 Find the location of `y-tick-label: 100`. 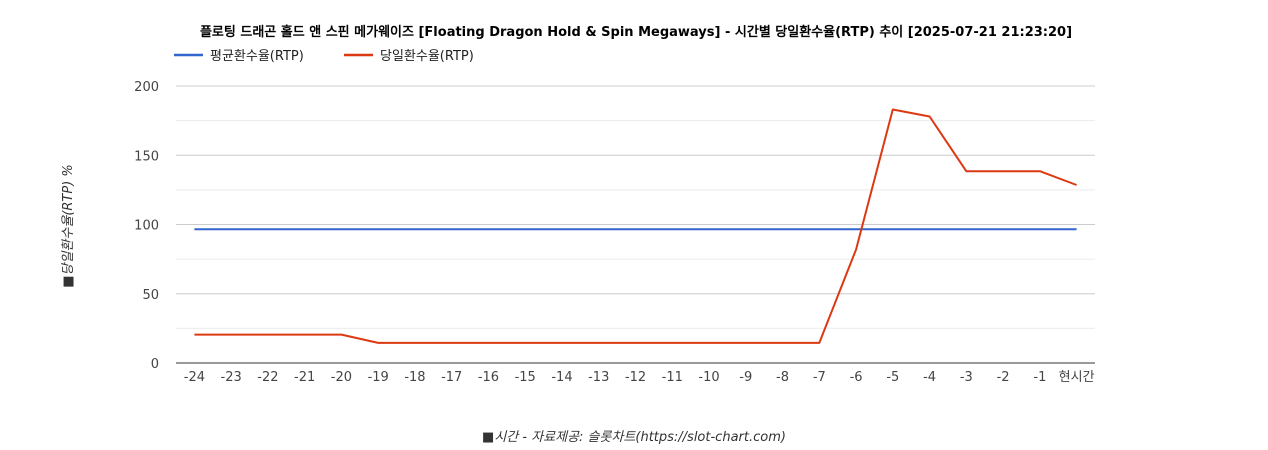

y-tick-label: 100 is located at coordinates (146, 226).